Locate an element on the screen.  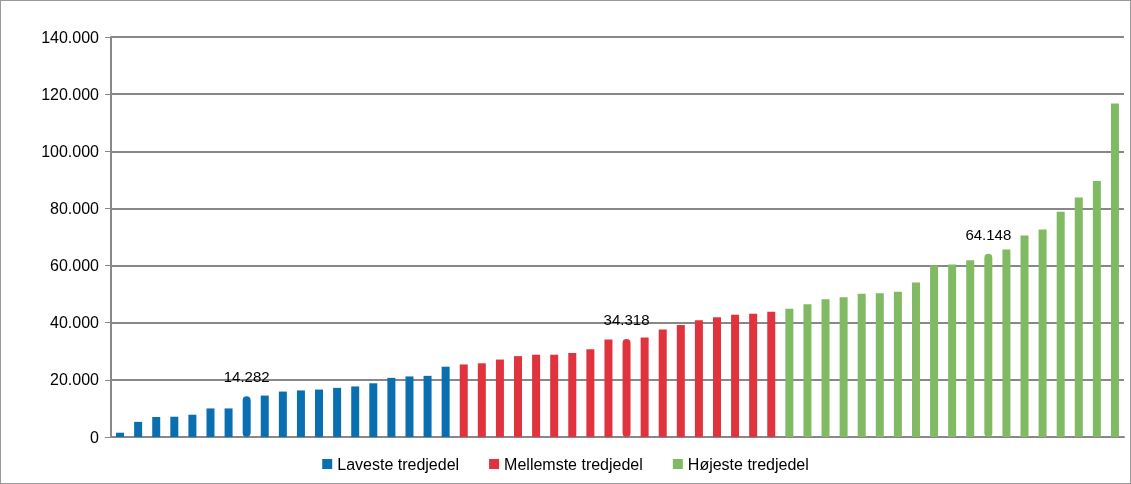
legend-label: Laveste tredjedel is located at coordinates (398, 464).